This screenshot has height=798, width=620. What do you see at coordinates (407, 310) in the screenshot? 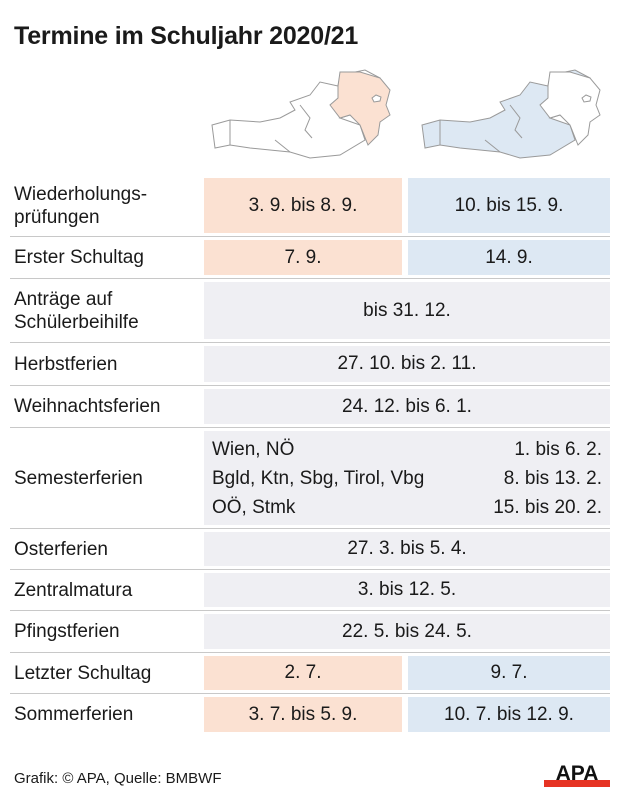
I see `cell-all-states: bis 31. 12.` at bounding box center [407, 310].